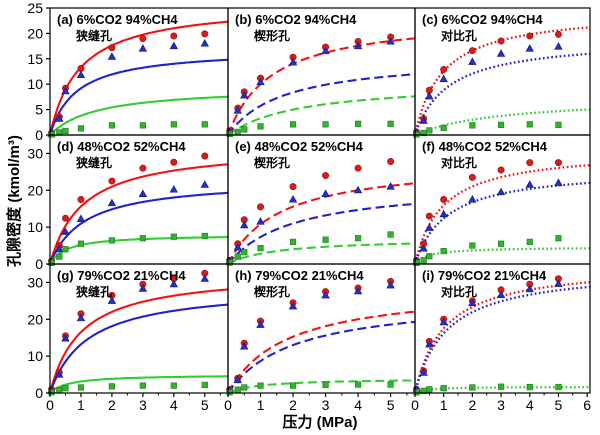 This screenshot has height=435, width=600. What do you see at coordinates (94, 292) in the screenshot?
I see `panel-g-subtitle: 狭缝孔` at bounding box center [94, 292].